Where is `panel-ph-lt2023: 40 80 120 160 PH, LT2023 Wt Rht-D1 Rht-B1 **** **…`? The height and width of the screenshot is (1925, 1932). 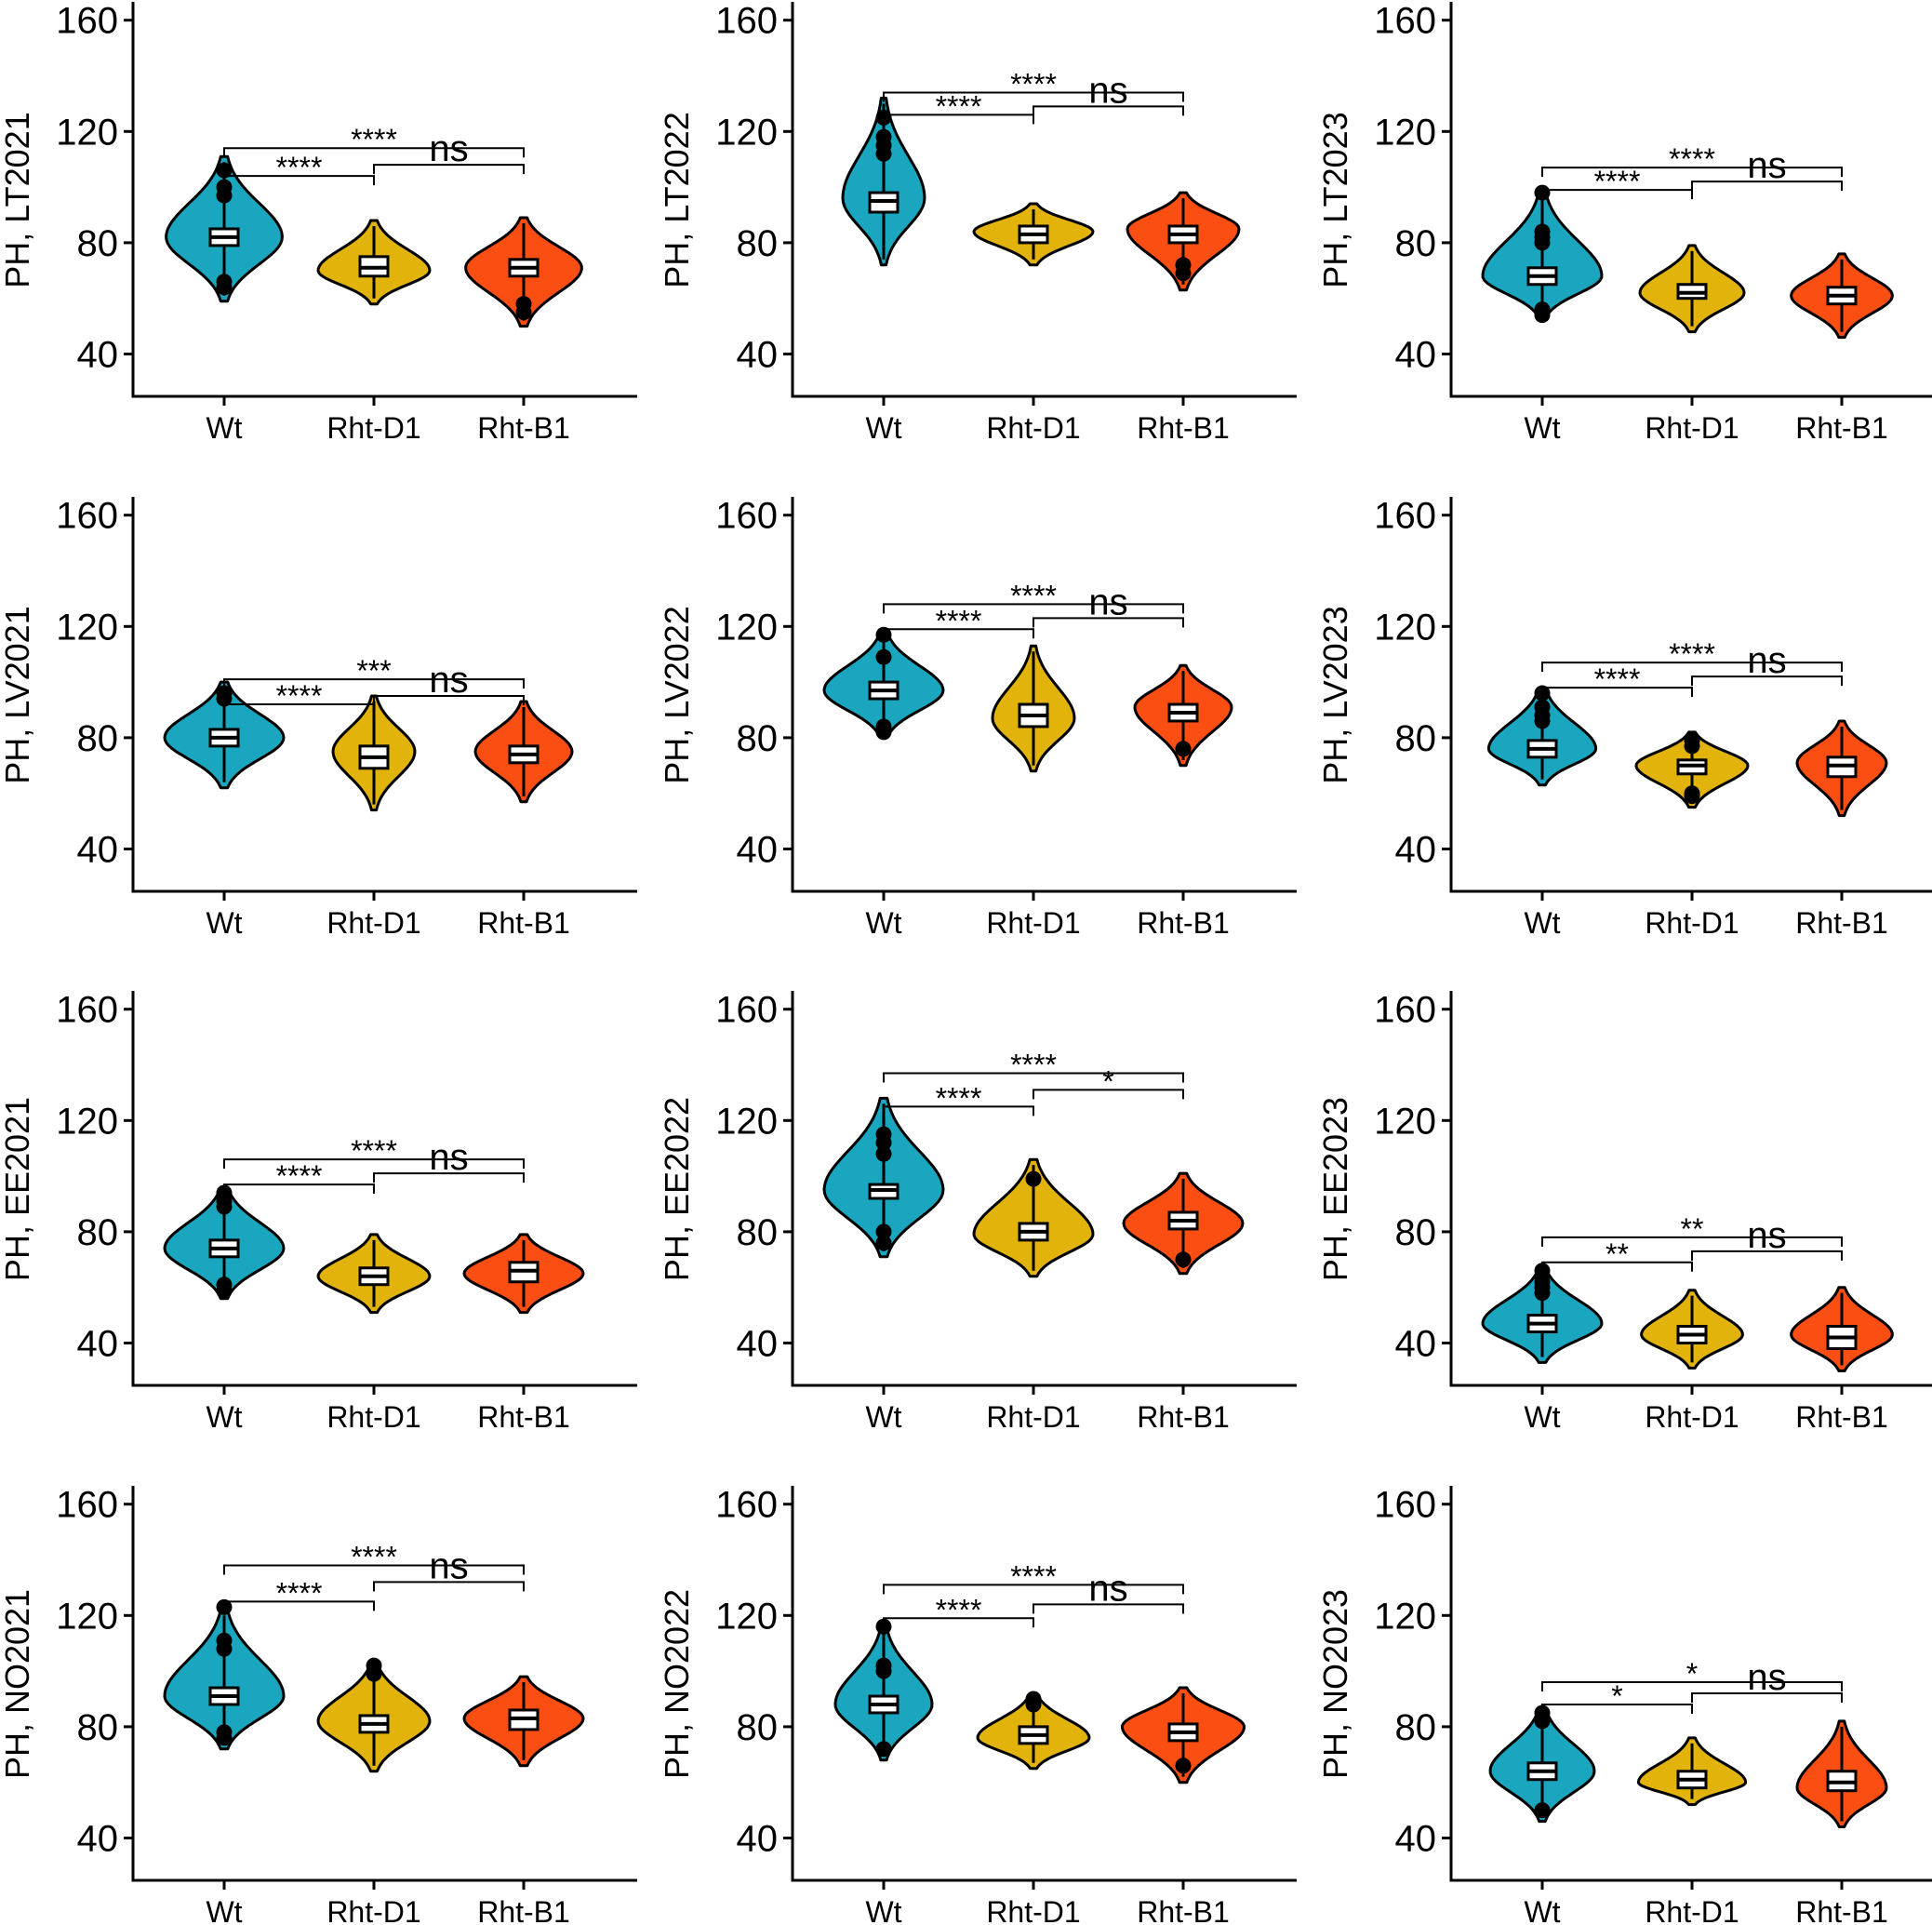
panel-ph-lt2023: 40 80 120 160 PH, LT2023 Wt Rht-D1 Rht-B1 **** **… is located at coordinates (1624, 223).